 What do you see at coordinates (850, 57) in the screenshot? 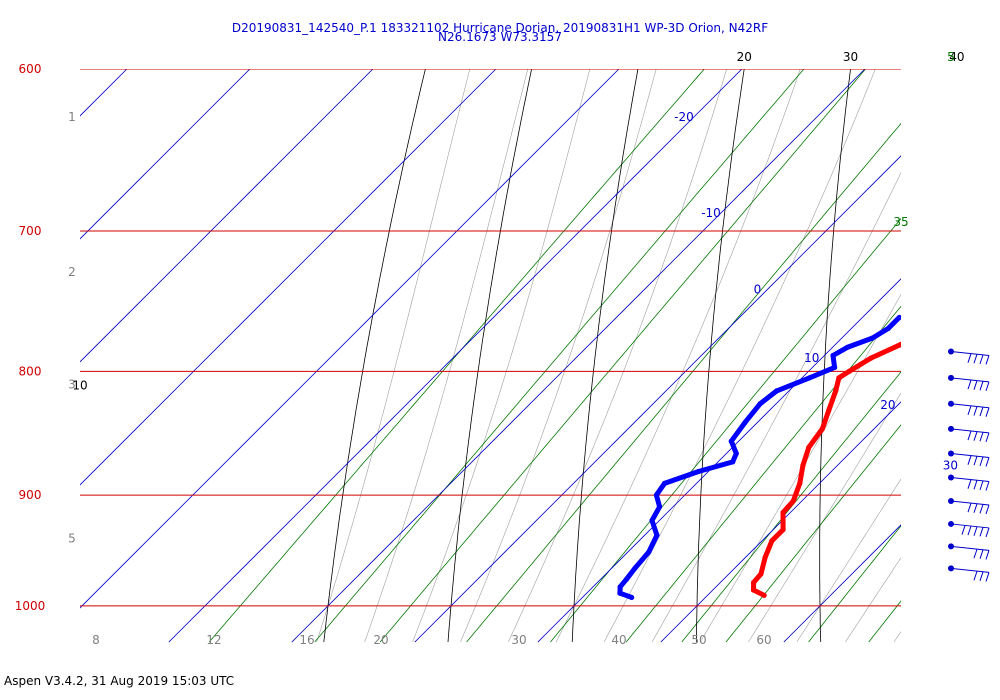
I see `dry-adiabat-label: 30` at bounding box center [850, 57].